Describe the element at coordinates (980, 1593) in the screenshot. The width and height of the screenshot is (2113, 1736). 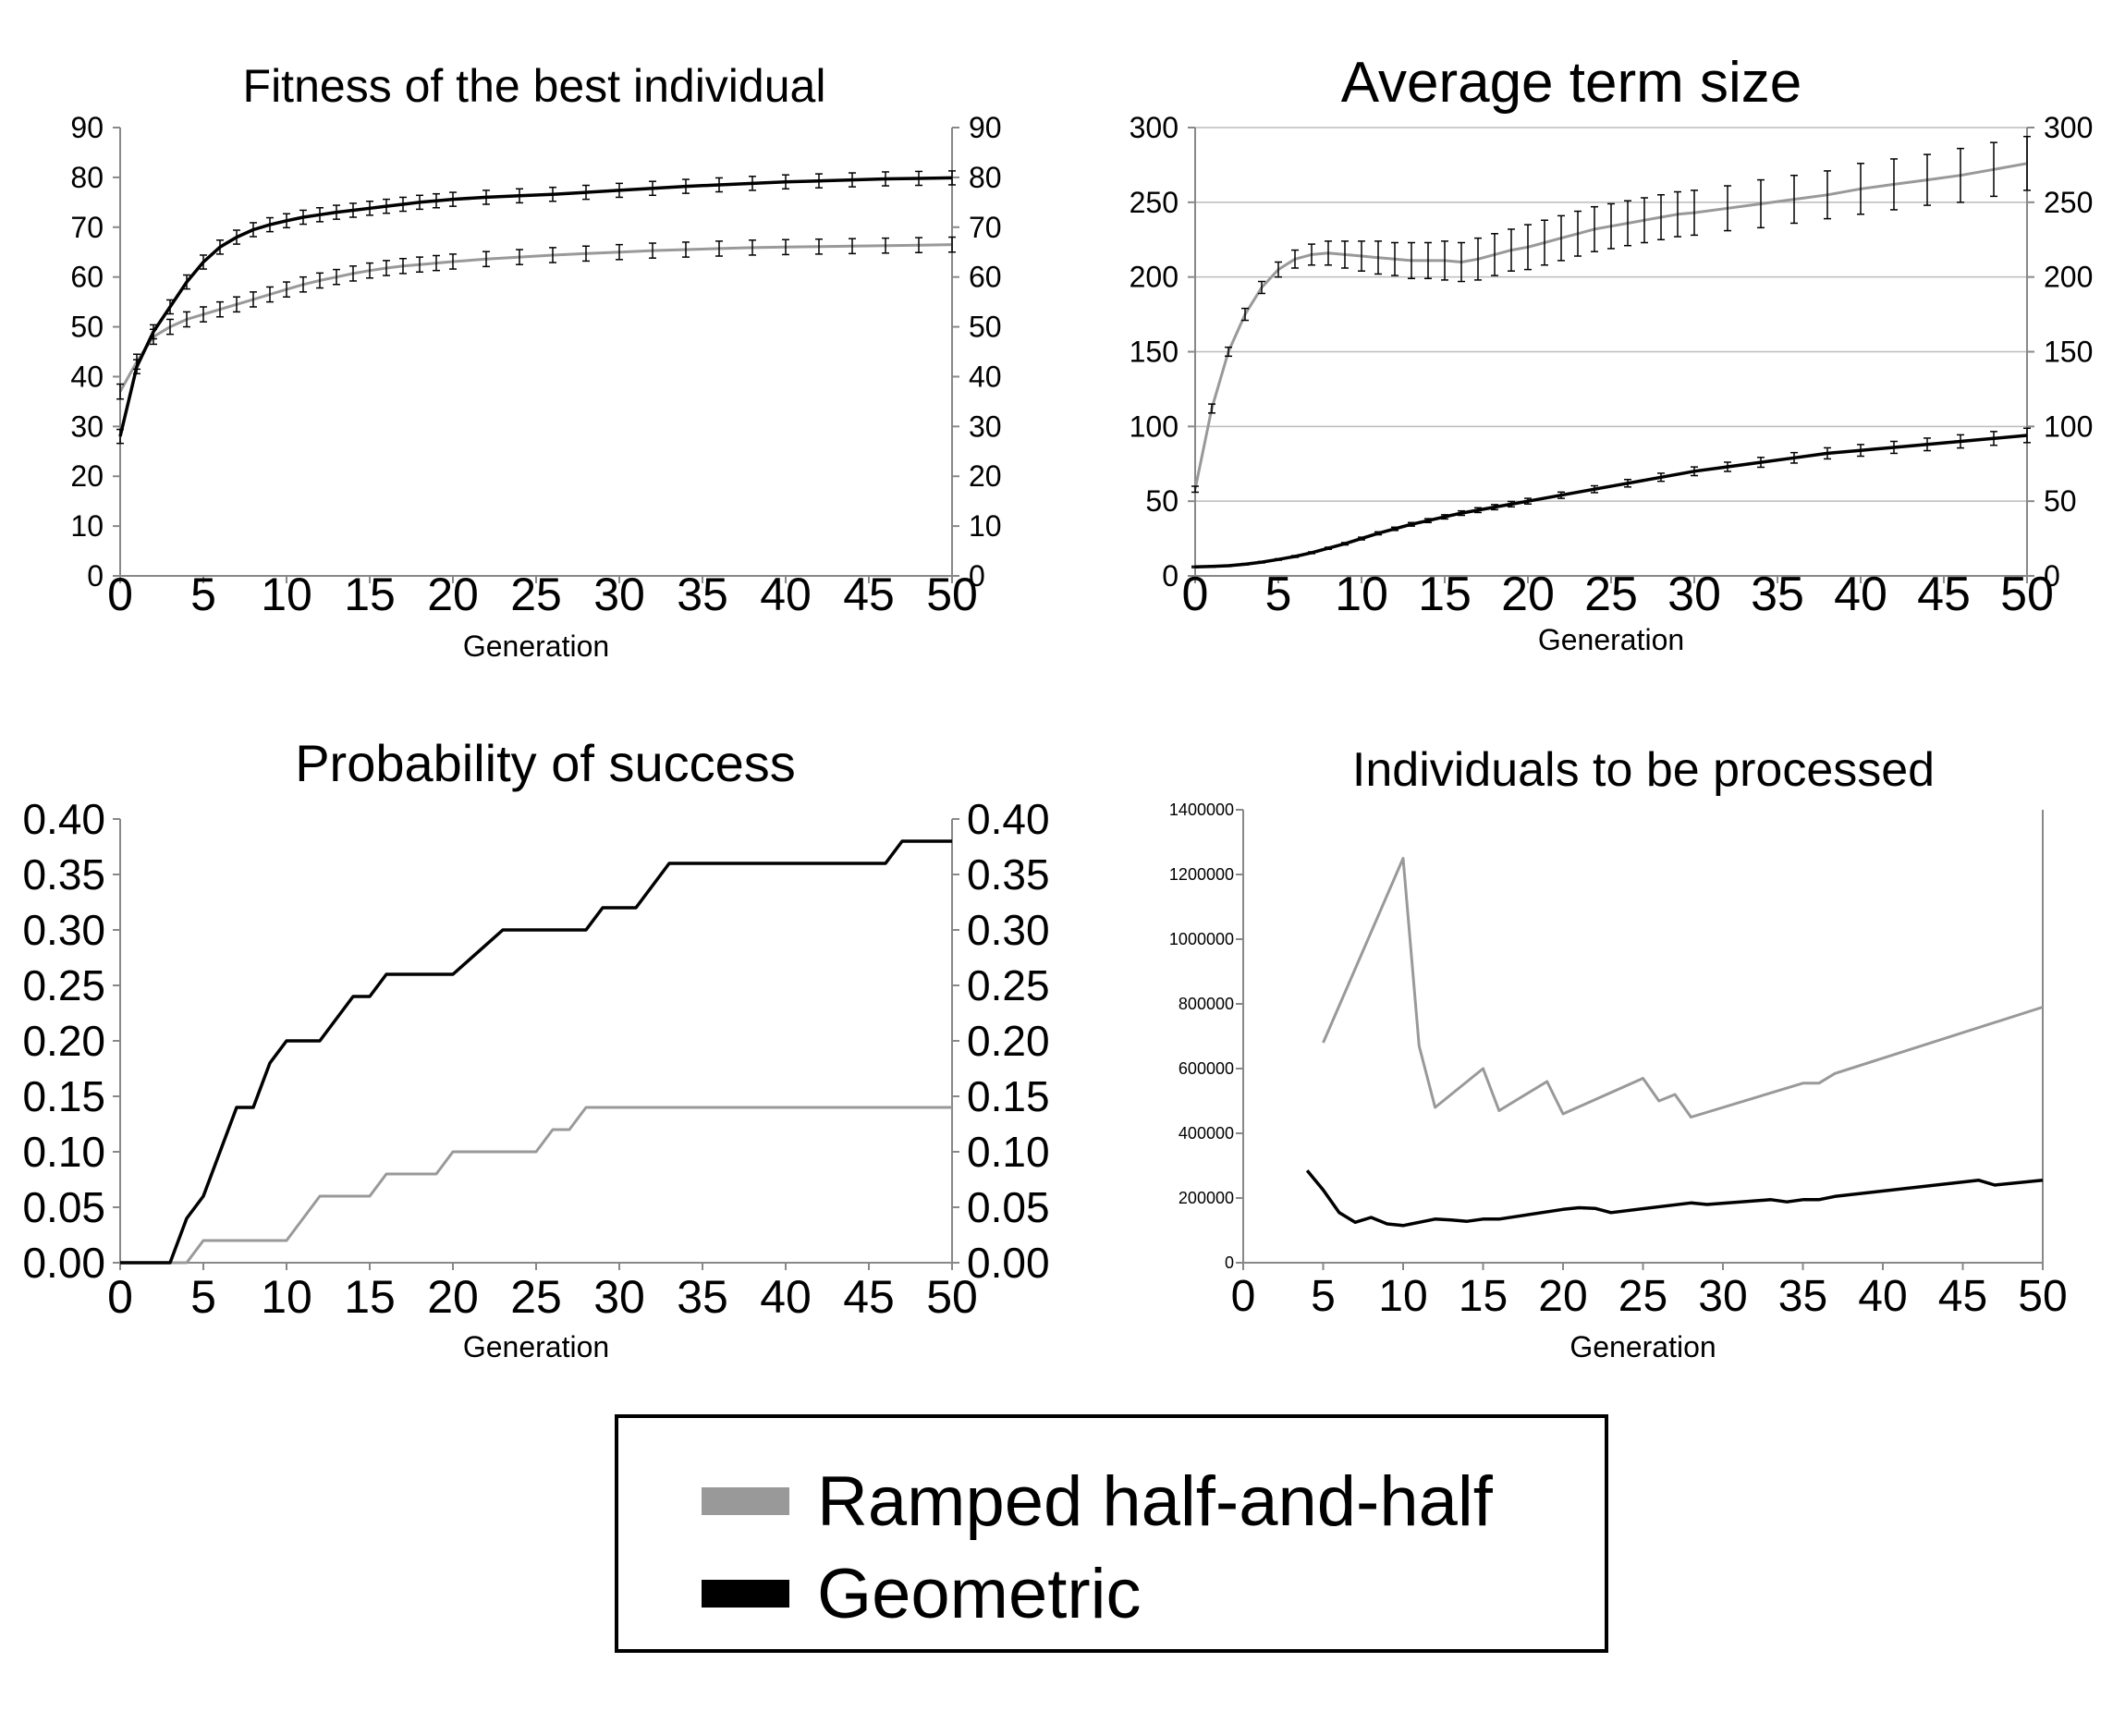
I see `legend-label-geometric: Geometric` at that location.